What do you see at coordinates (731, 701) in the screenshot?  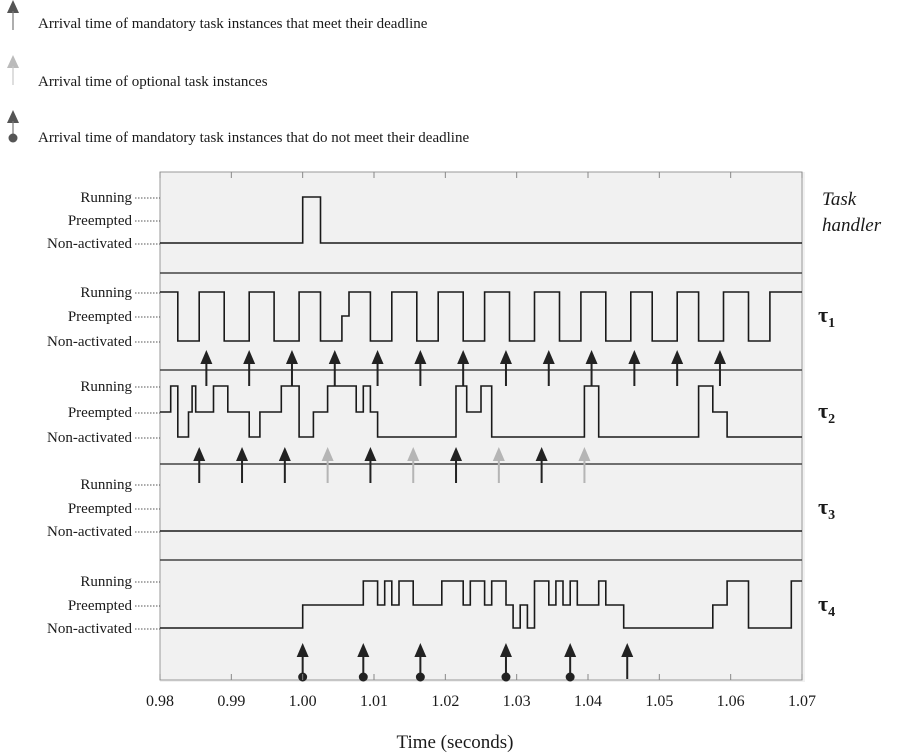 I see `x-tick-label: 1.06` at bounding box center [731, 701].